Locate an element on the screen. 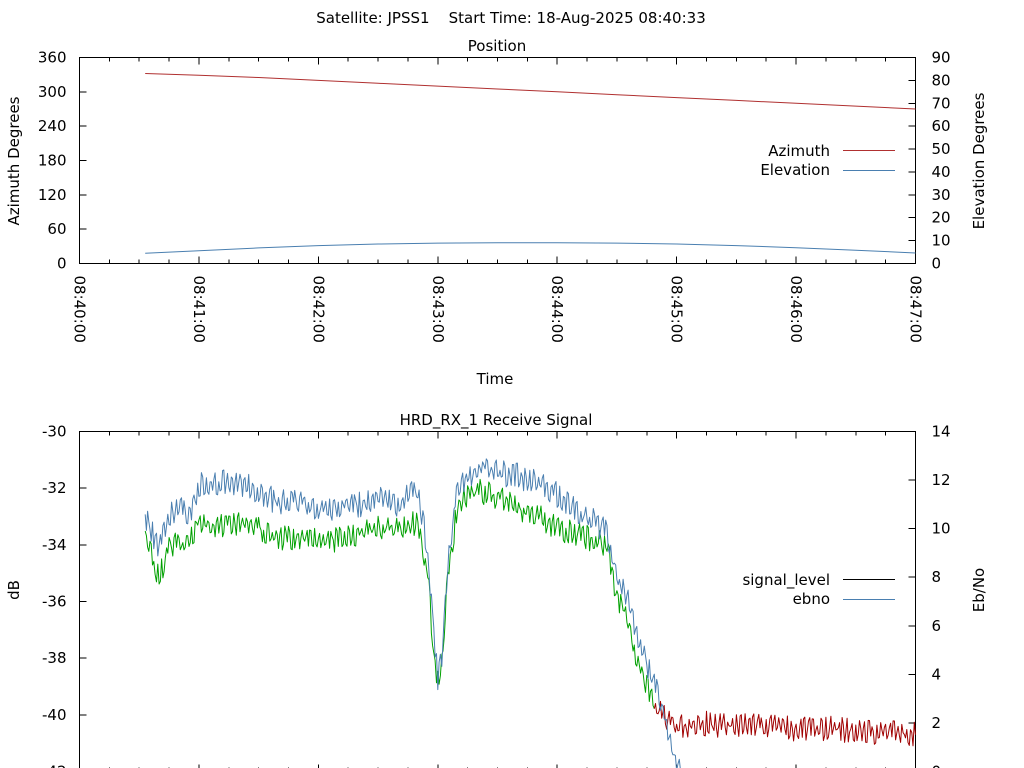 The image size is (1024, 768). y2-tick-label: 14 is located at coordinates (941, 432).